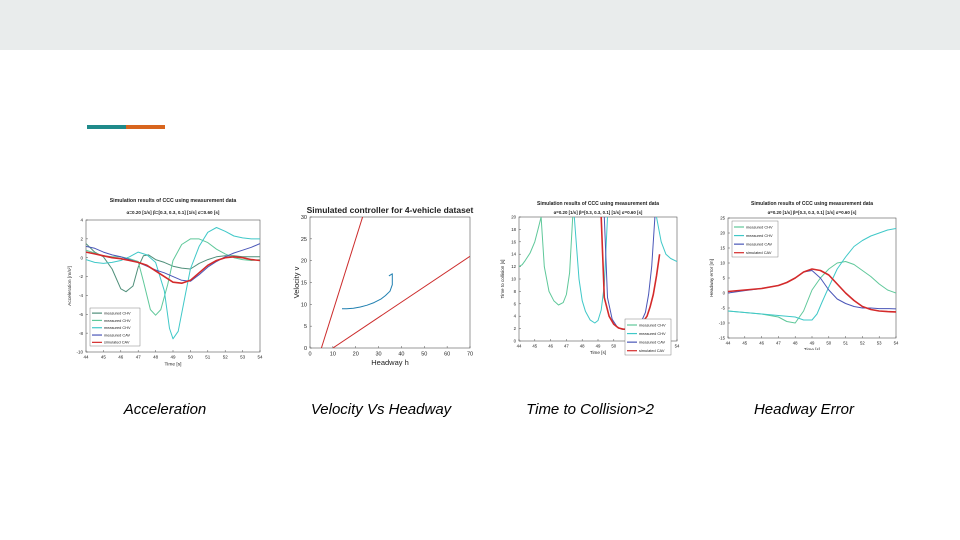 The image size is (960, 540). What do you see at coordinates (356, 355) in the screenshot?
I see `x-tick-label: 20` at bounding box center [356, 355].